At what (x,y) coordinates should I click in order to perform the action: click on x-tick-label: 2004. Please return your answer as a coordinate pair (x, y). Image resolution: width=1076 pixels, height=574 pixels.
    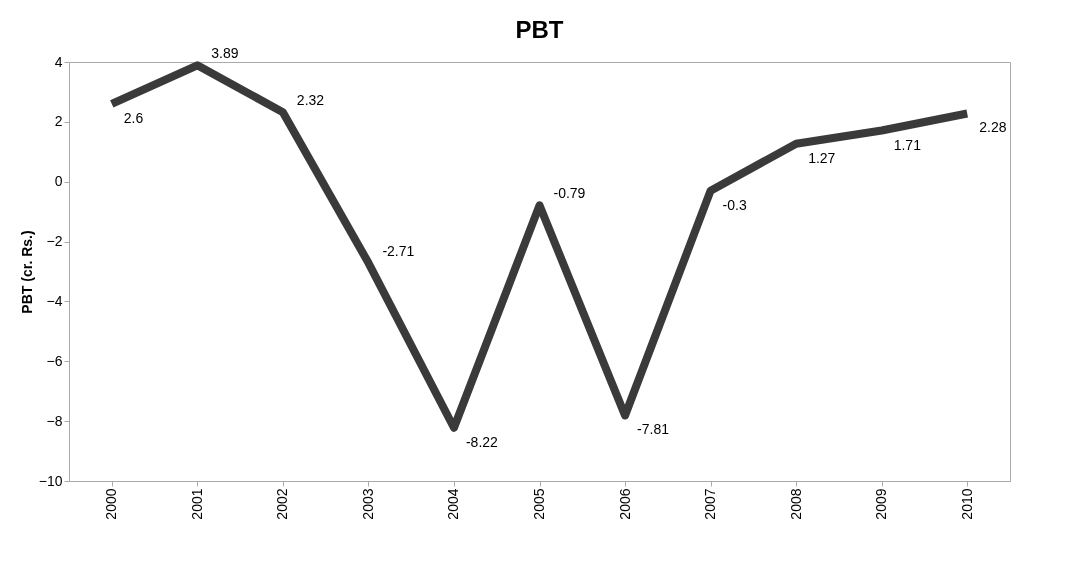
    Looking at the image, I should click on (453, 504).